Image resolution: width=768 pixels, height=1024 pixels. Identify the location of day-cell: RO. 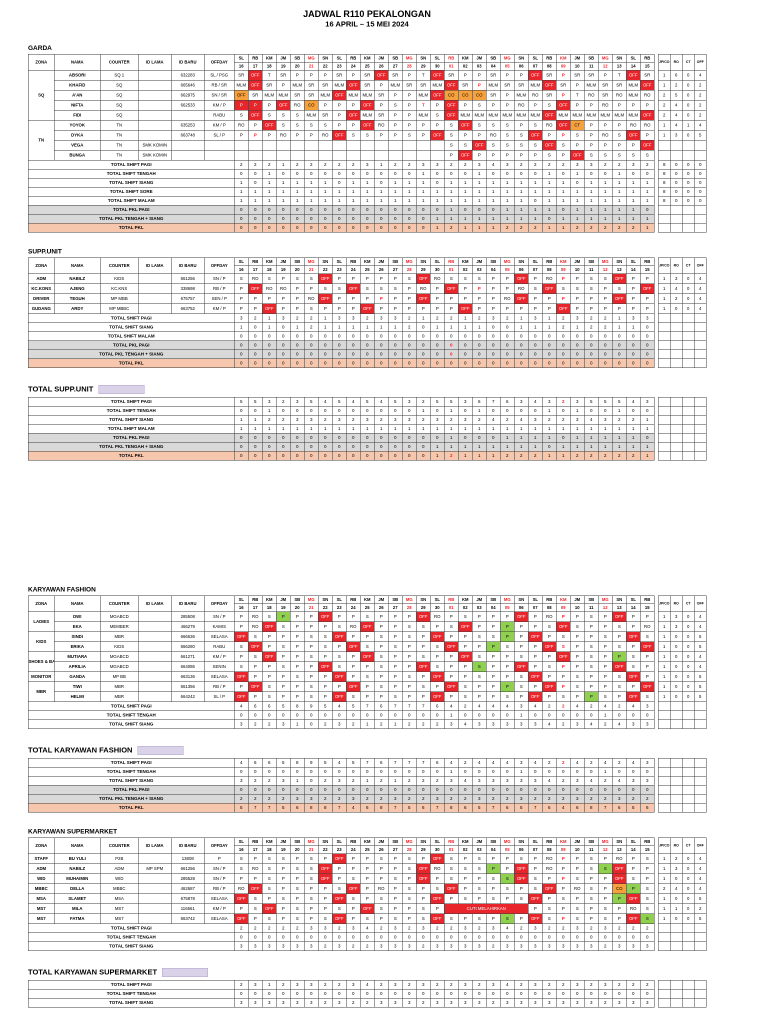
(255, 278).